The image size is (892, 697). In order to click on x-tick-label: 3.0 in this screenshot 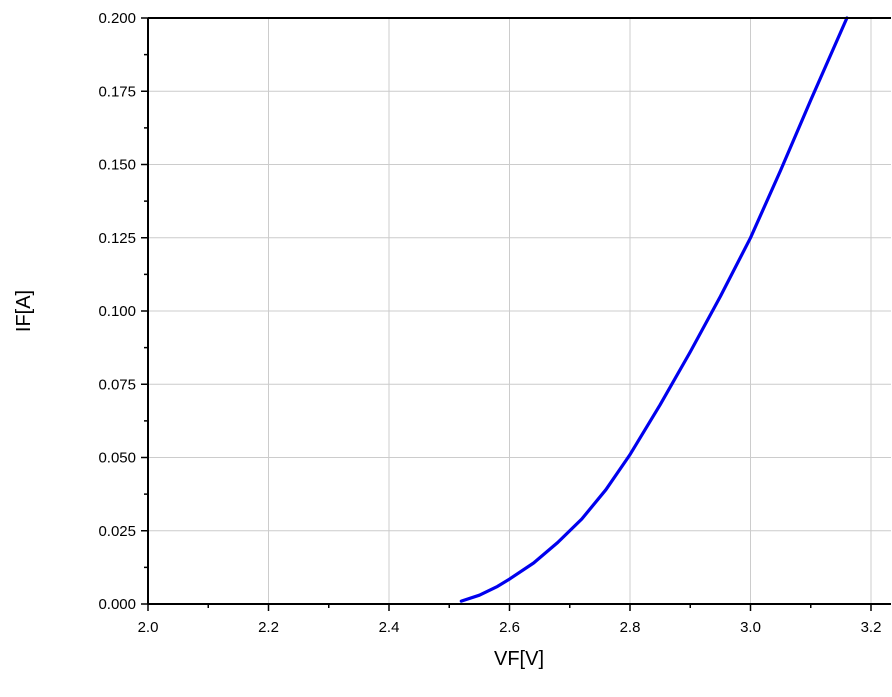, I will do `click(750, 627)`.